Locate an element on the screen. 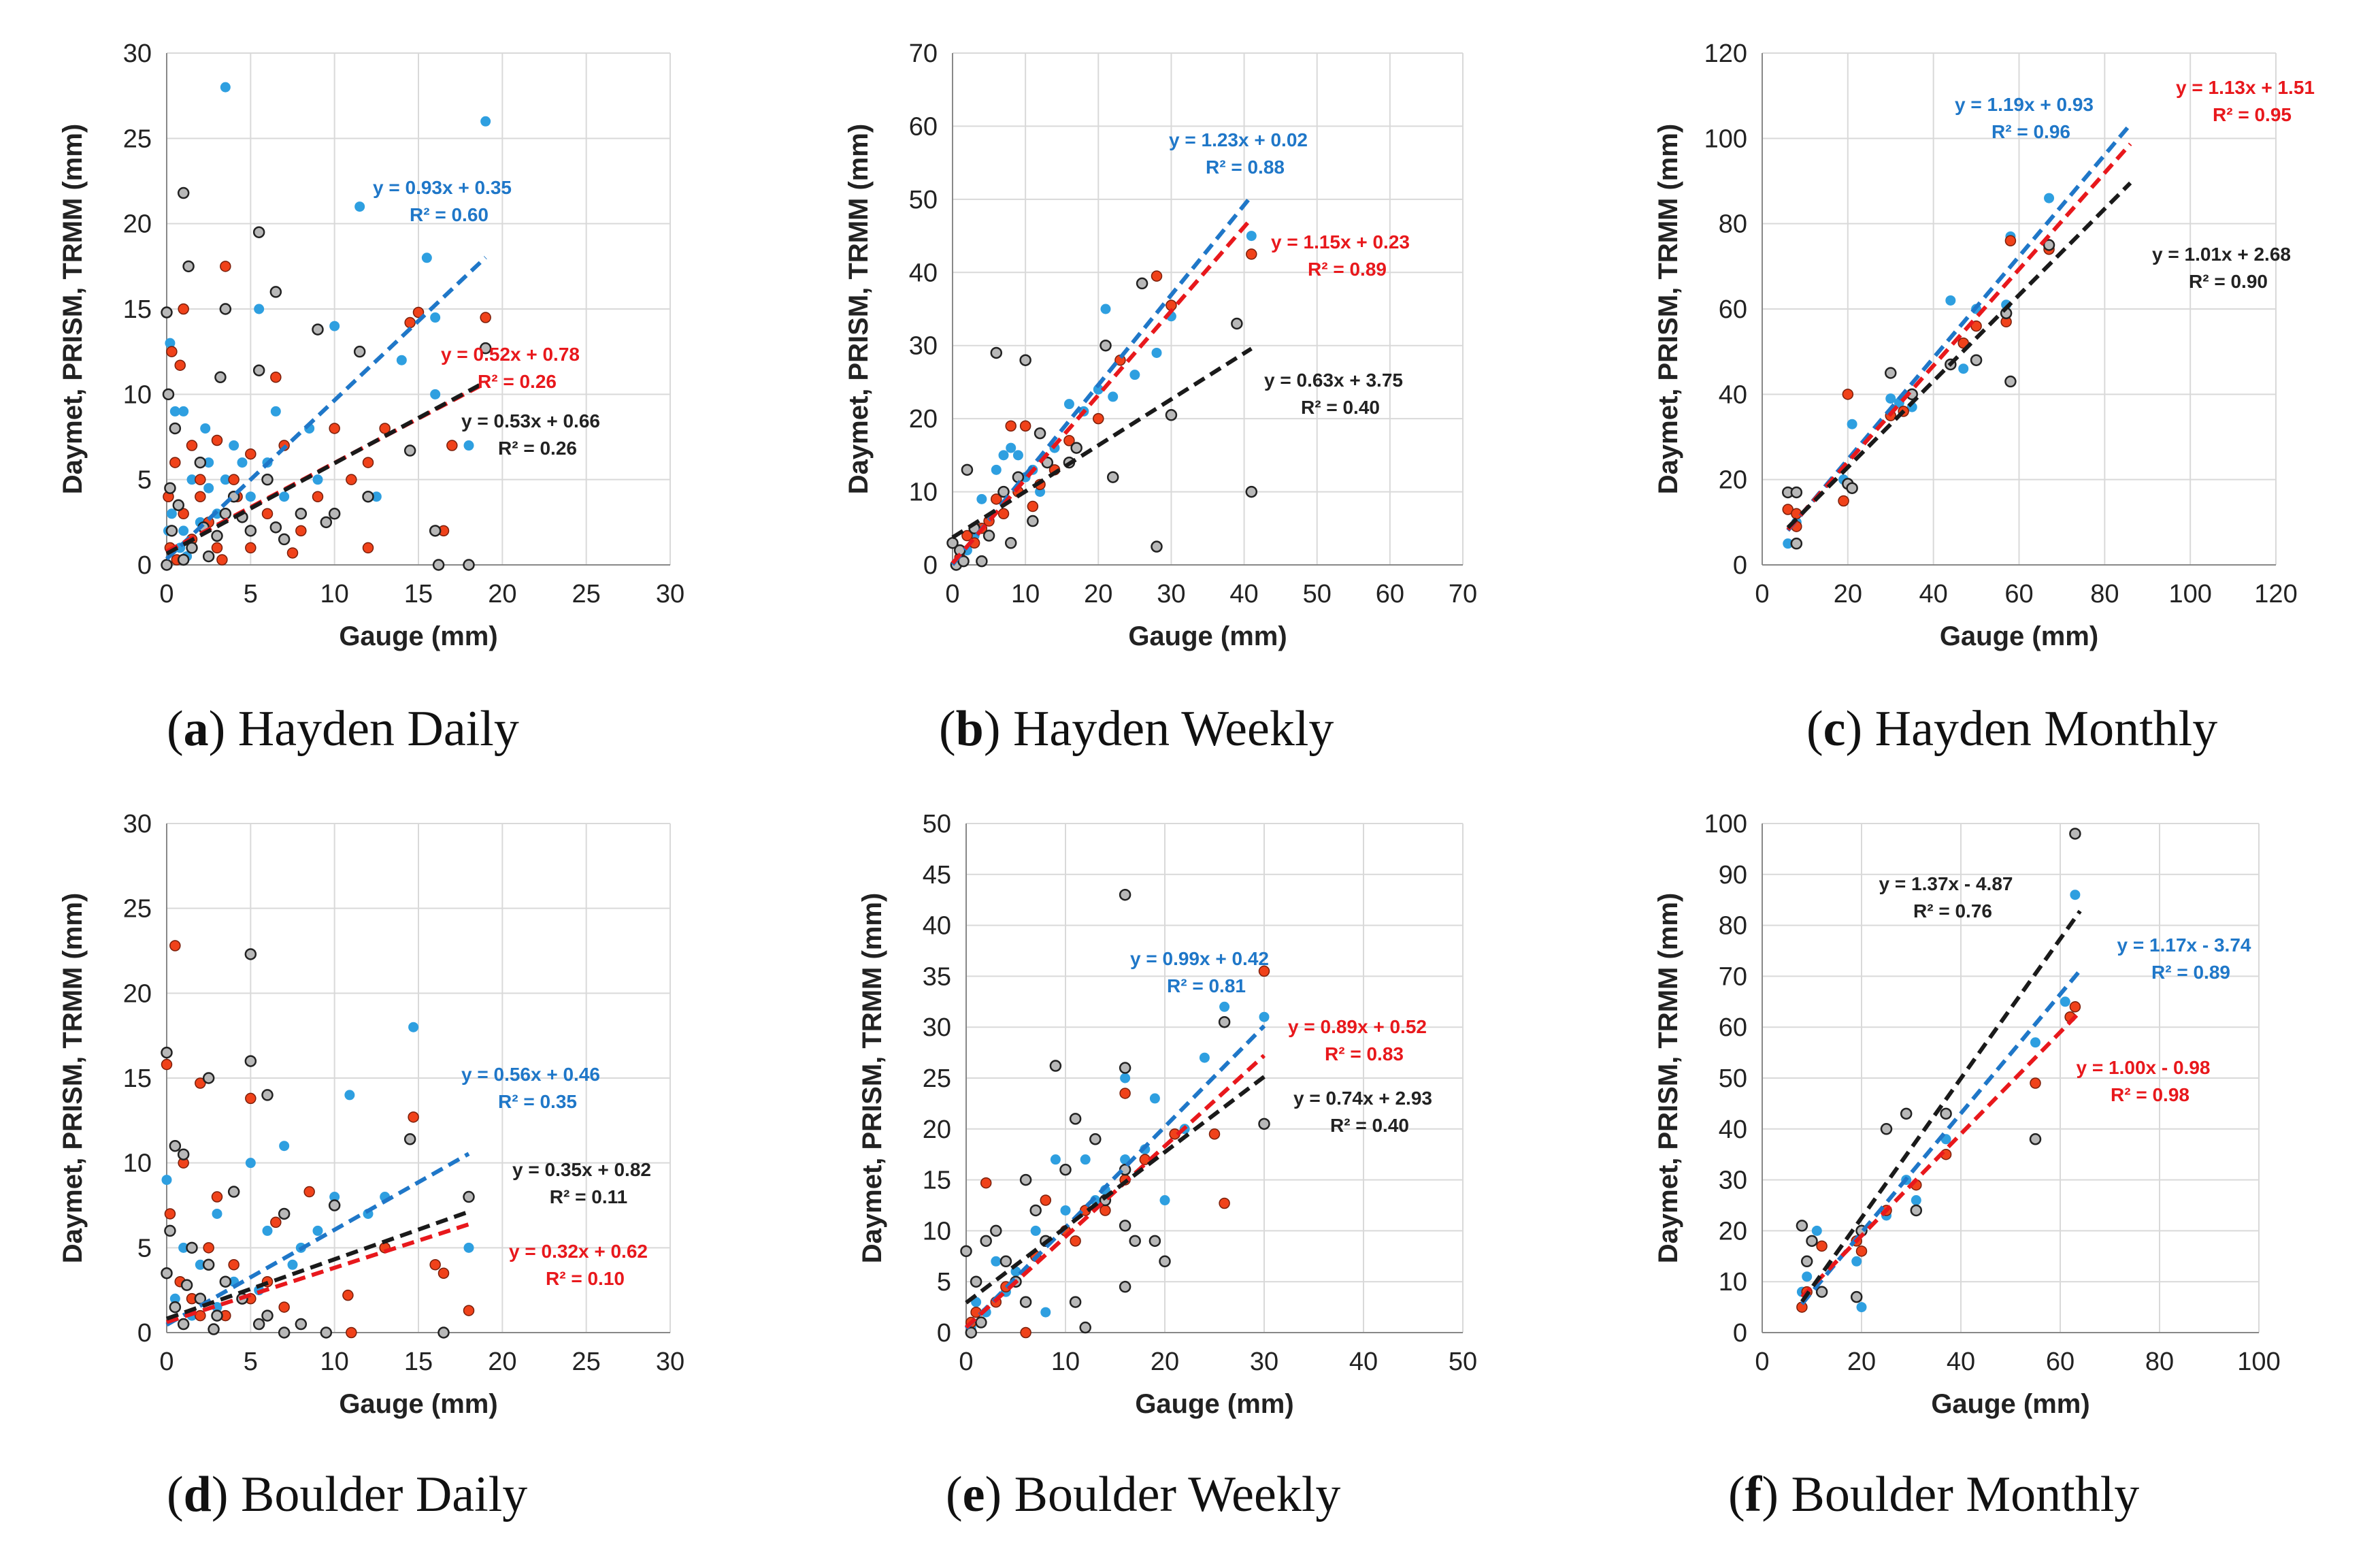 The image size is (2380, 1564). caption-text: ) Boulder Weekly is located at coordinates (1163, 1494).